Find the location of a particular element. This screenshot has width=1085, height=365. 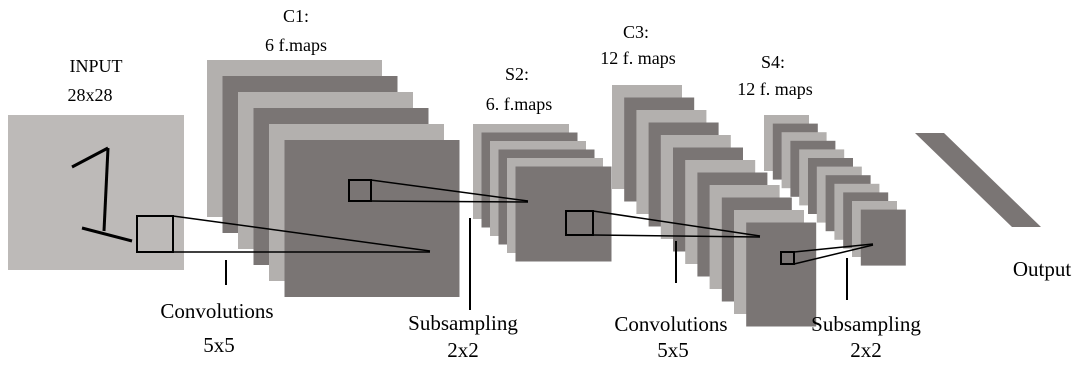

input-size: 28x28 is located at coordinates (90, 95).